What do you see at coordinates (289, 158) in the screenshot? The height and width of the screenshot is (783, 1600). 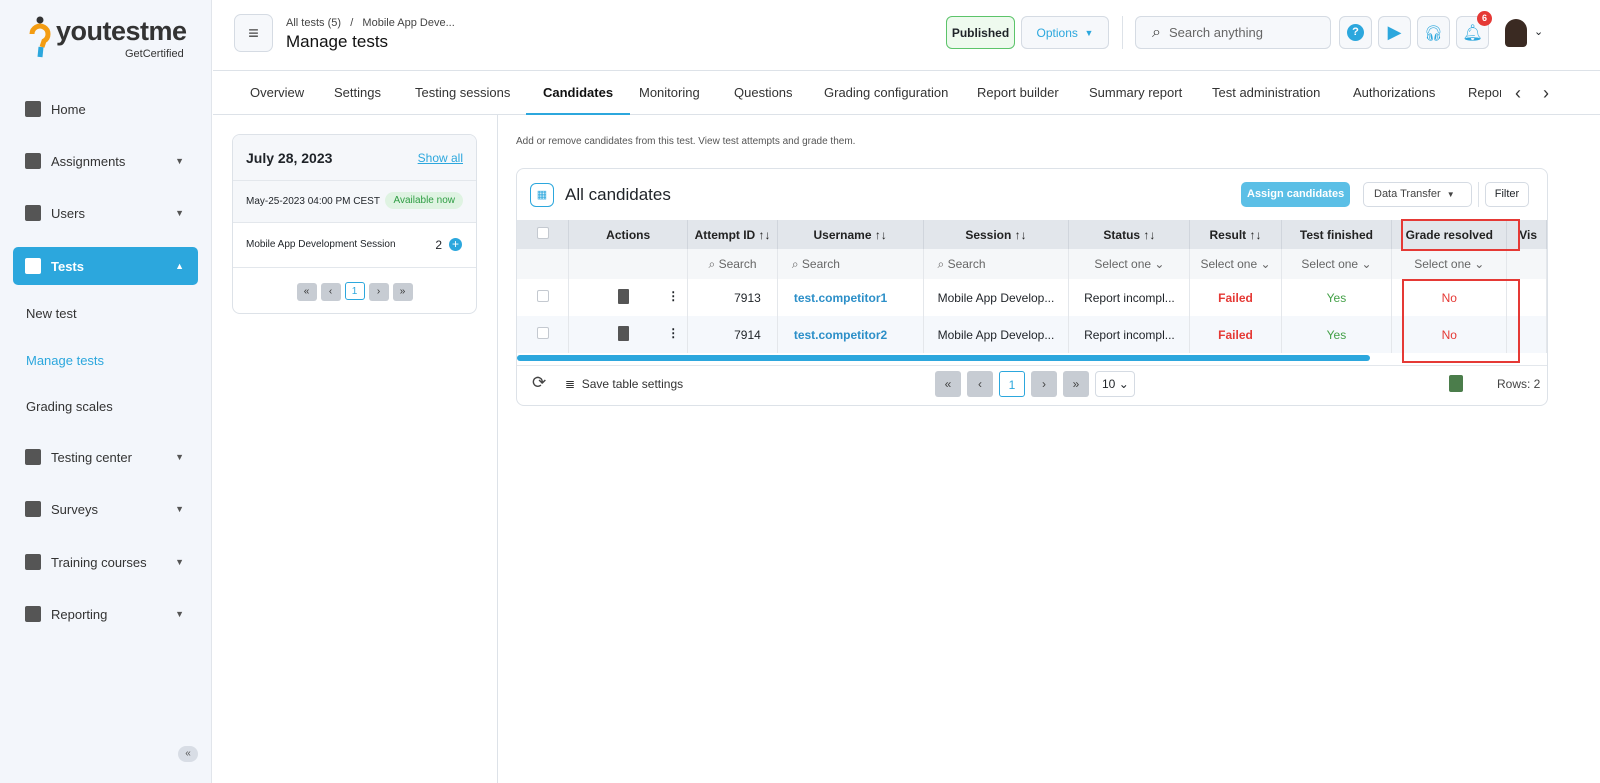 I see `session-date: July 28, 2023` at bounding box center [289, 158].